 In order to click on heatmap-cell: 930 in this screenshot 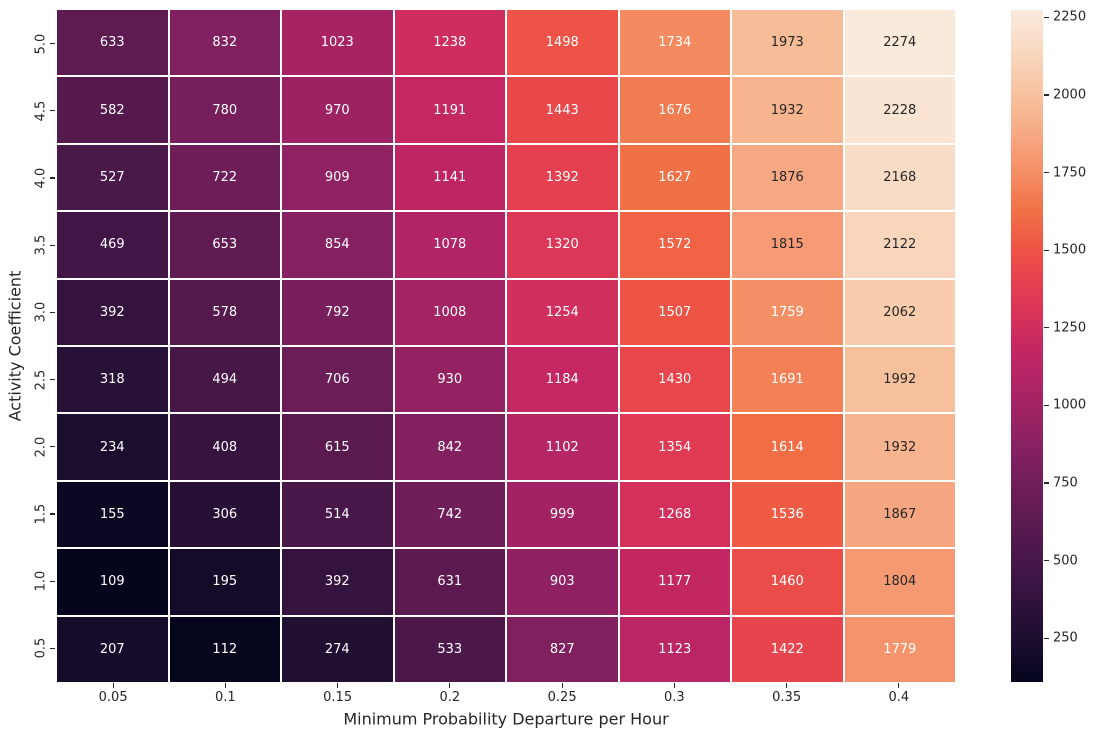, I will do `click(449, 380)`.